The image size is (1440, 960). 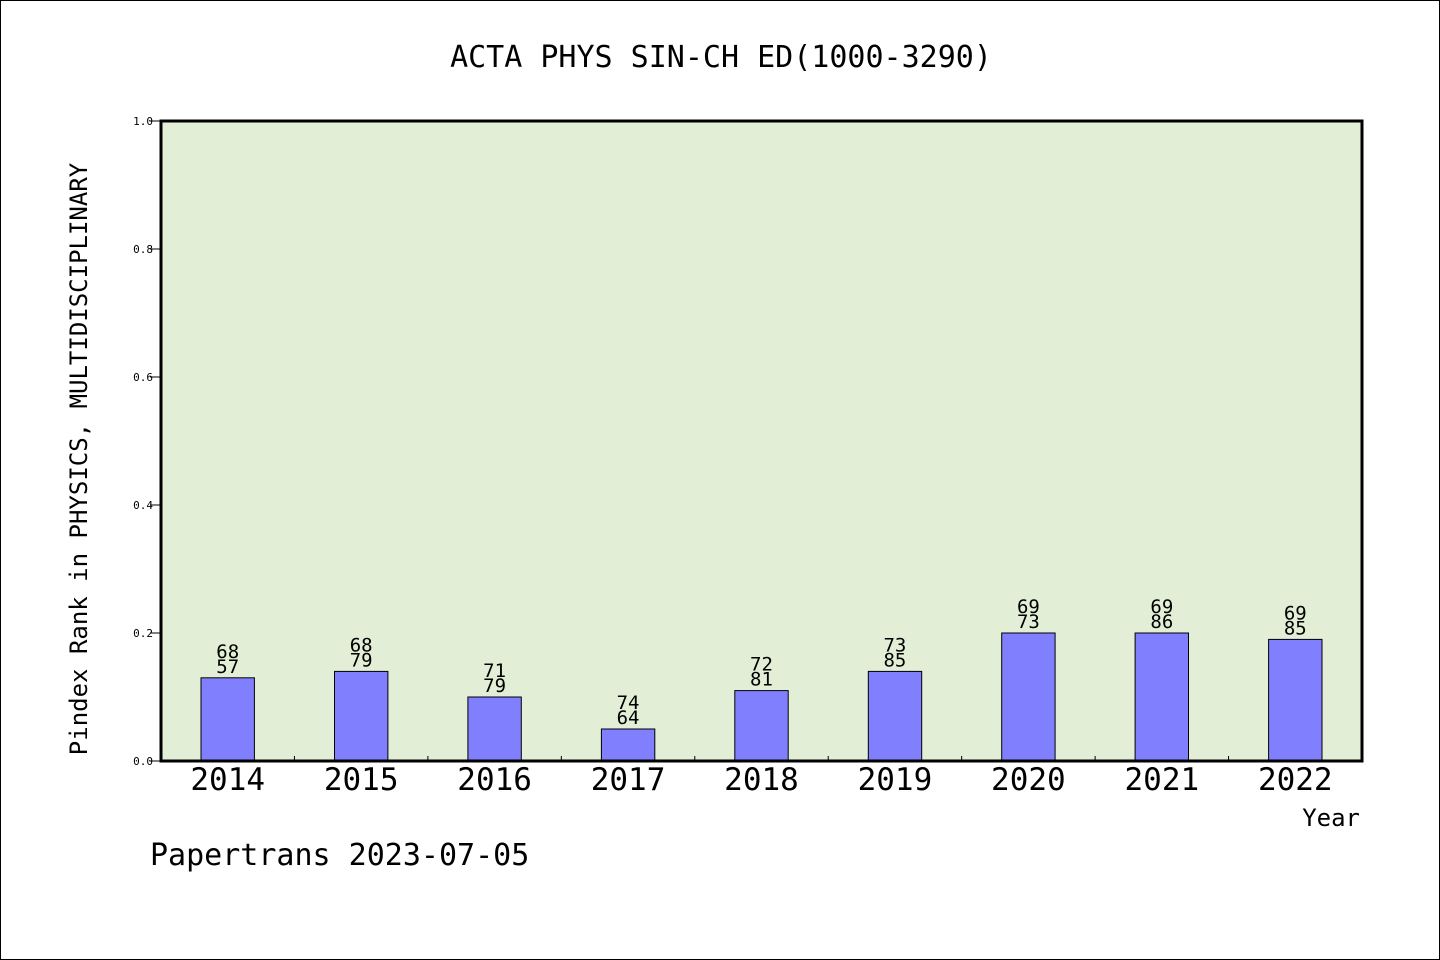 What do you see at coordinates (1295, 613) in the screenshot?
I see `bar-label-2022-top: 69` at bounding box center [1295, 613].